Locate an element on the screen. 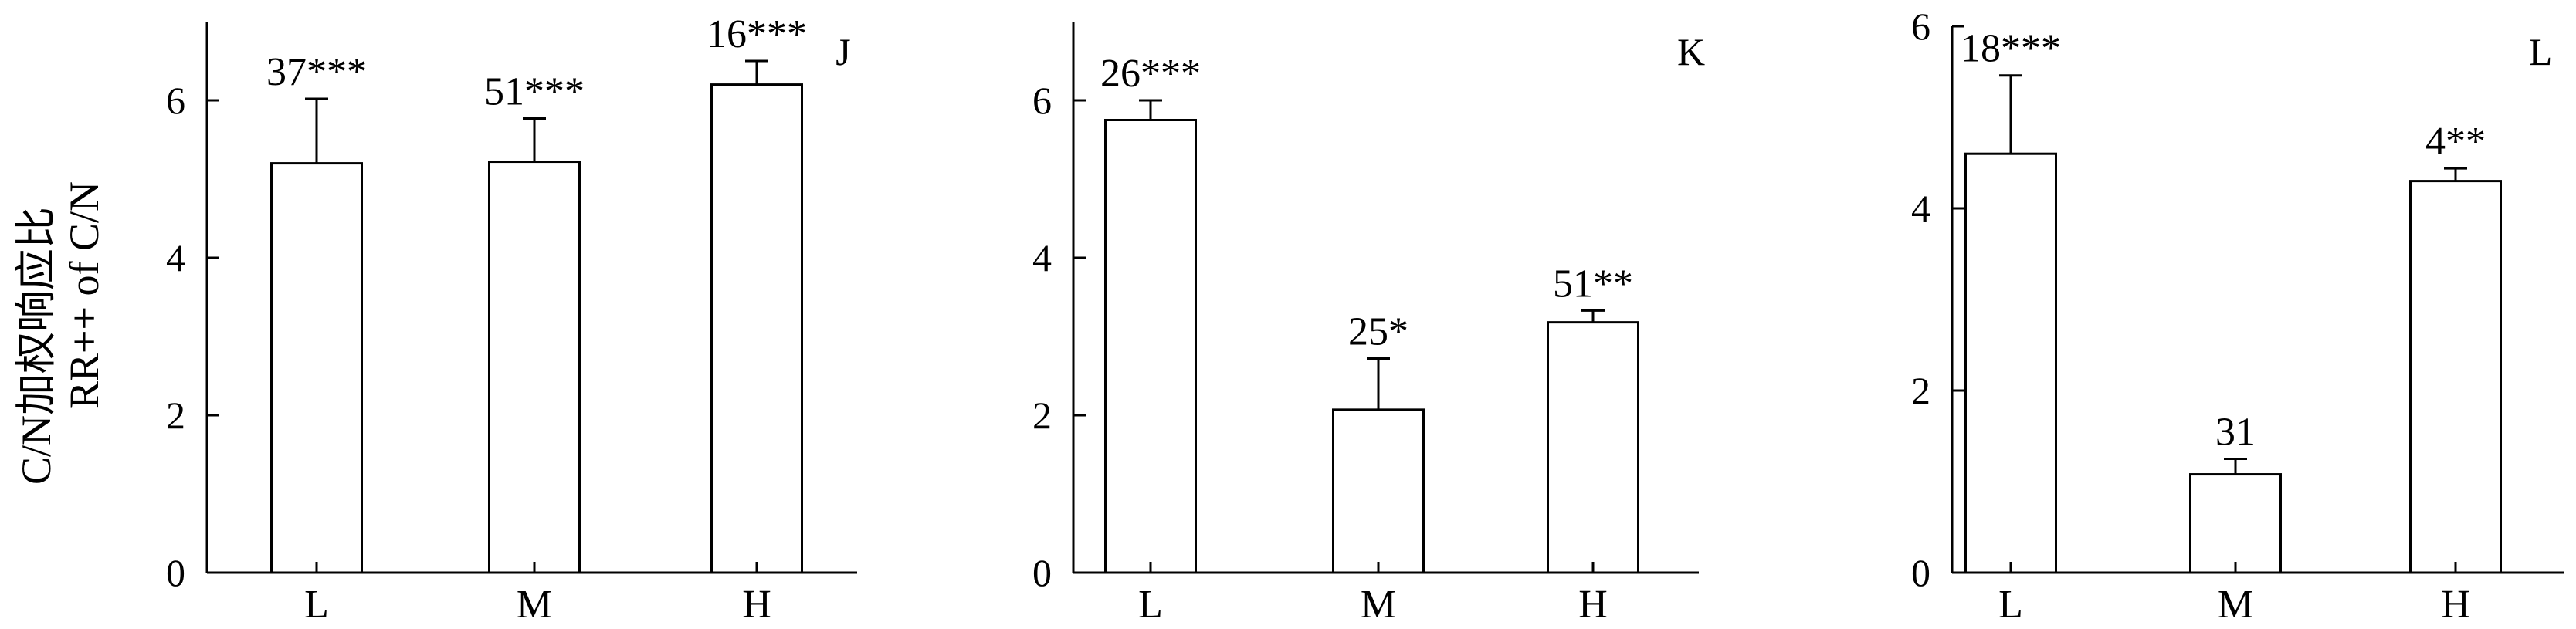 The image size is (2576, 629). data-label: 16*** is located at coordinates (757, 34).